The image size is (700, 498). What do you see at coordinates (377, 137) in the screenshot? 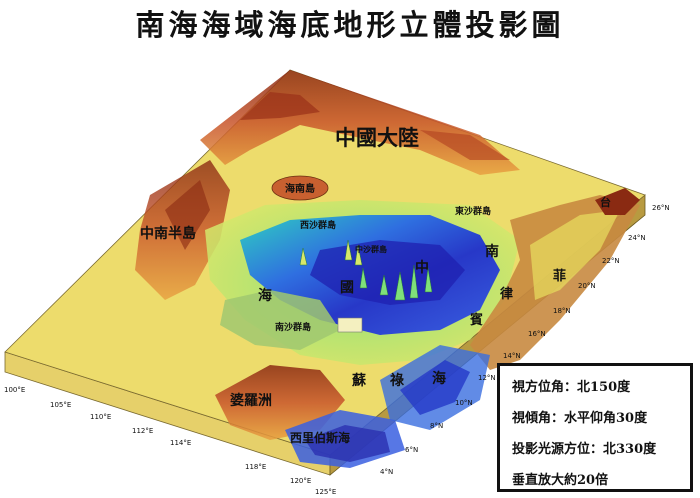
I see `label-china-mainland: 中國大陸` at bounding box center [377, 137].